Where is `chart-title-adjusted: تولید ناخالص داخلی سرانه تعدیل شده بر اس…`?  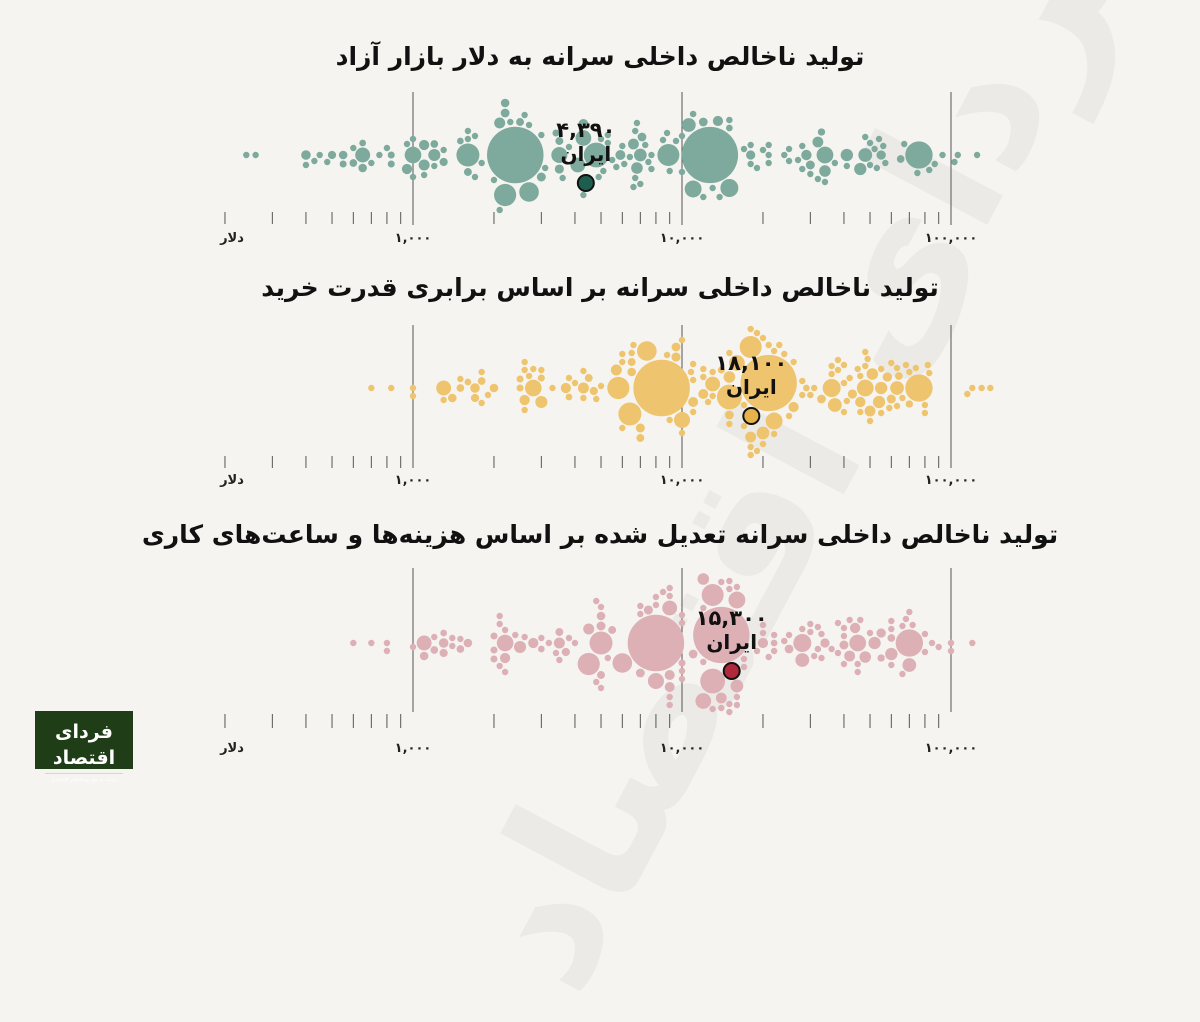
chart-title-adjusted: تولید ناخالص داخلی سرانه تعدیل شده بر اس… is located at coordinates (600, 534).